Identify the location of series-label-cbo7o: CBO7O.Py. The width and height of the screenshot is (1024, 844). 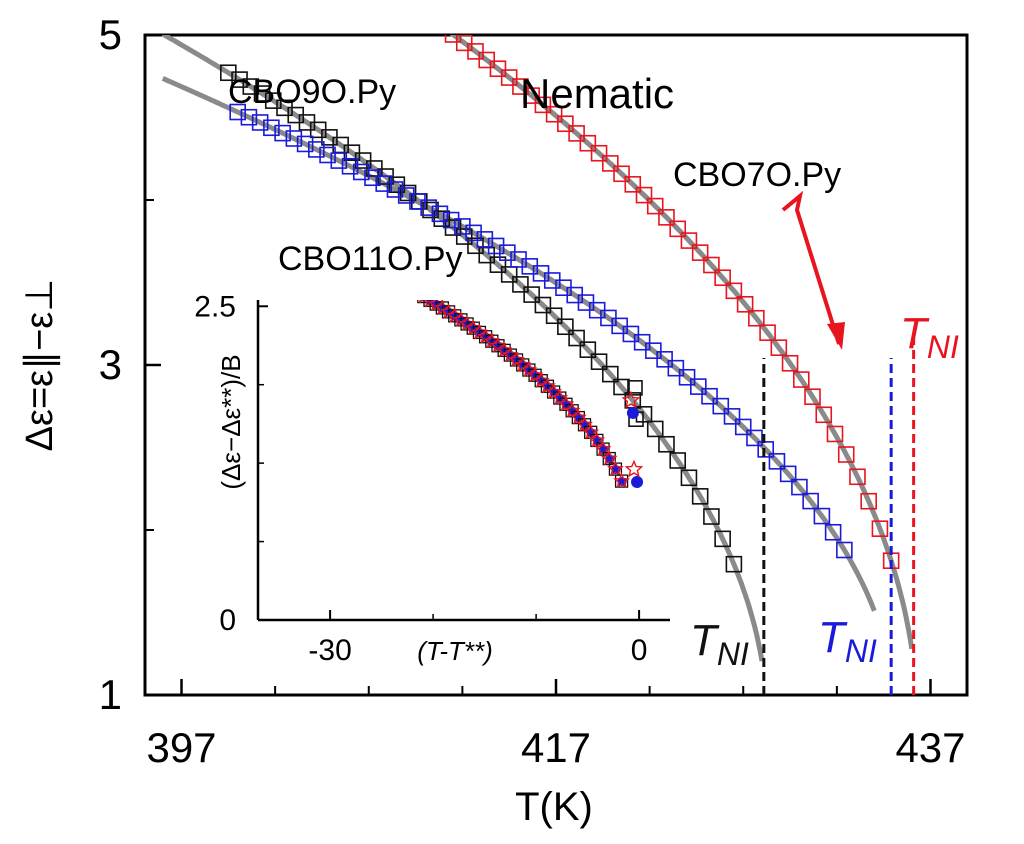
(757, 175).